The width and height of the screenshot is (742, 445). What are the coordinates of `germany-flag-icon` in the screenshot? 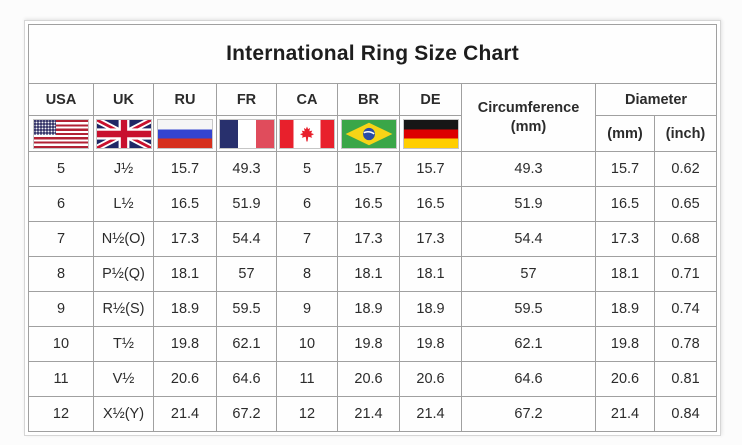 It's located at (430, 133).